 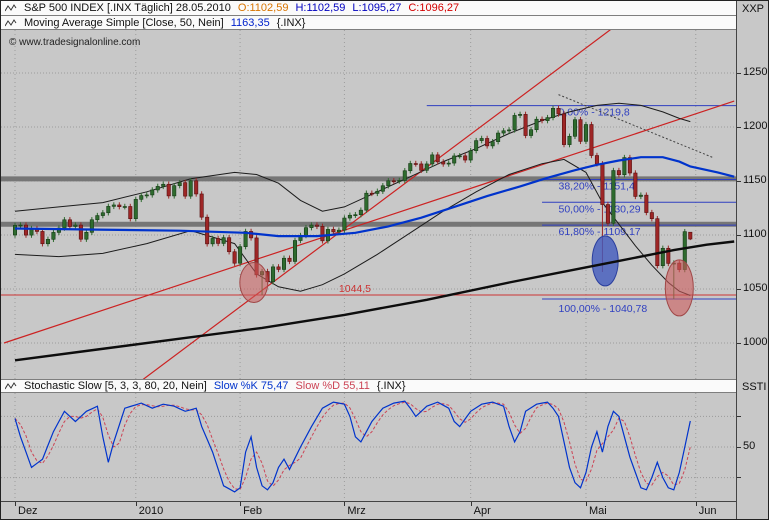 I want to click on price-axis-caption: XXP, so click(x=753, y=9).